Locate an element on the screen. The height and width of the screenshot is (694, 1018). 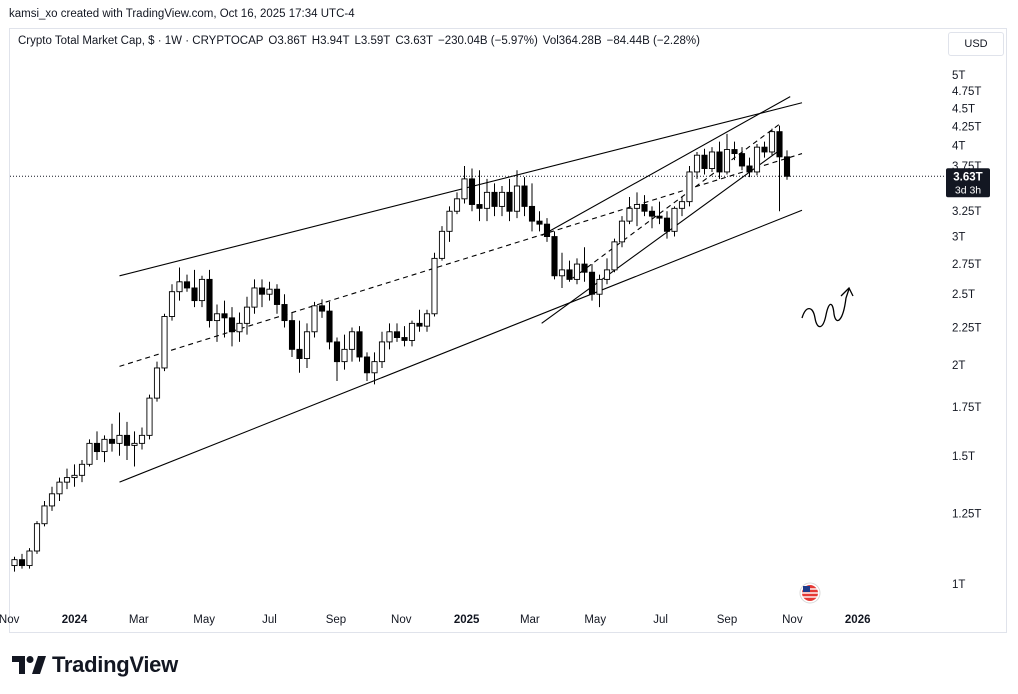
y-tick-label: 1.5T is located at coordinates (963, 457).